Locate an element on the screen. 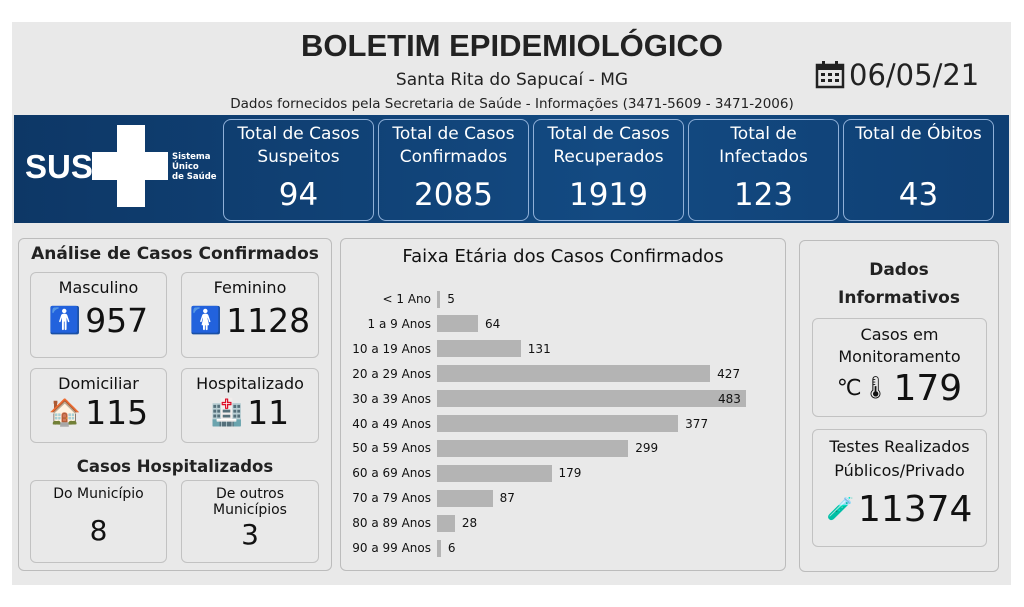  bar-row: 20 a 29 Anos 427 is located at coordinates (540, 374).